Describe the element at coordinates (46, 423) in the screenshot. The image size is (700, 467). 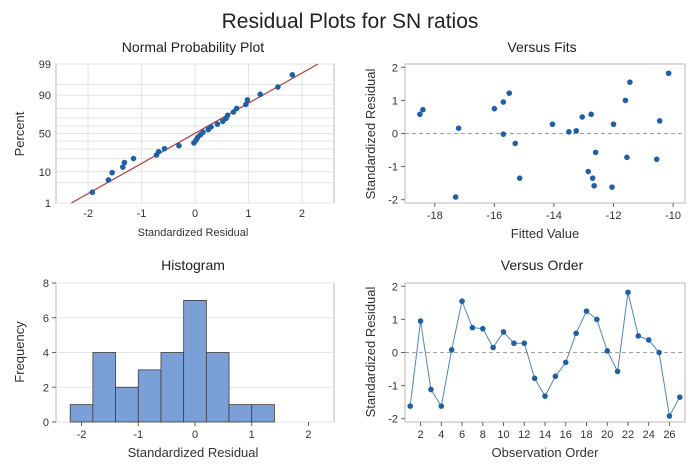
I see `histogram-ytick: 0` at that location.